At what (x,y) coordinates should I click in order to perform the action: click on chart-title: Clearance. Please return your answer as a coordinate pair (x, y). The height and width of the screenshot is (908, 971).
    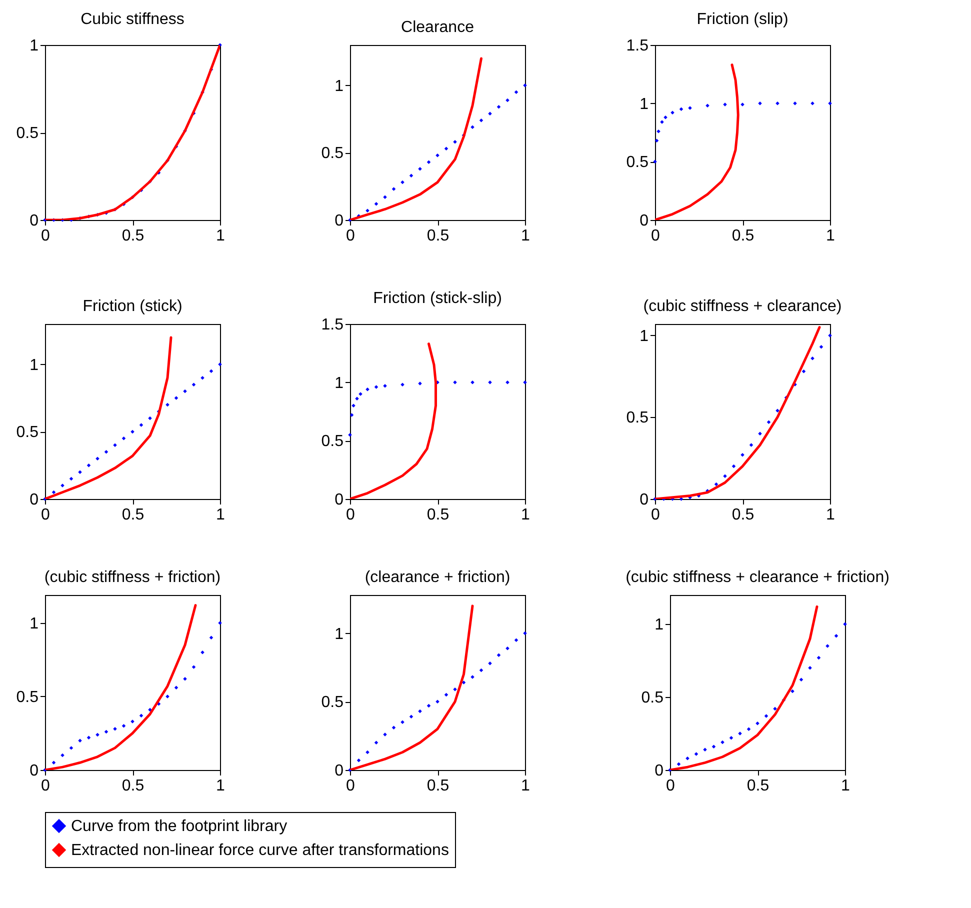
    Looking at the image, I should click on (437, 27).